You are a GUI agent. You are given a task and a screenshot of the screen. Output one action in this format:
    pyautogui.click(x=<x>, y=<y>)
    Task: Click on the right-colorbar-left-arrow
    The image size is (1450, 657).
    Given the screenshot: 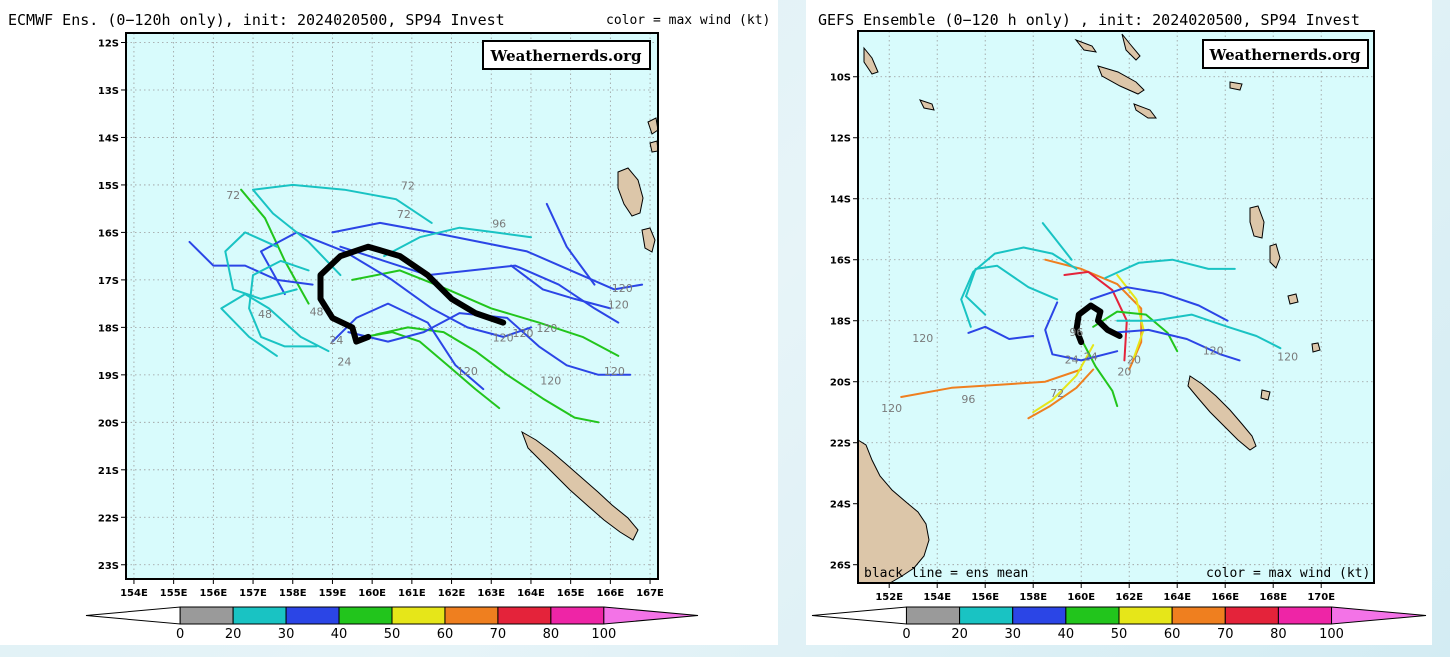 What is the action you would take?
    pyautogui.click(x=859, y=615)
    